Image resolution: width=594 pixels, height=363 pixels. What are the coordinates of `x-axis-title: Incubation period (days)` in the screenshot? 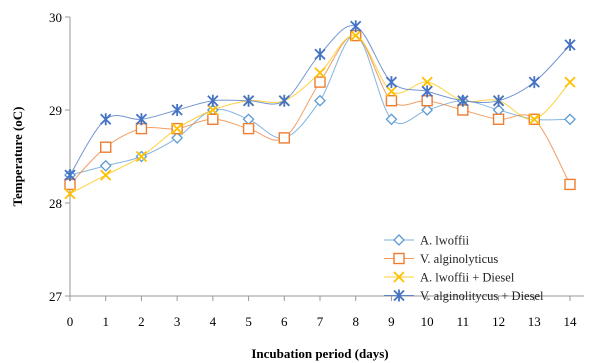 It's located at (319, 353).